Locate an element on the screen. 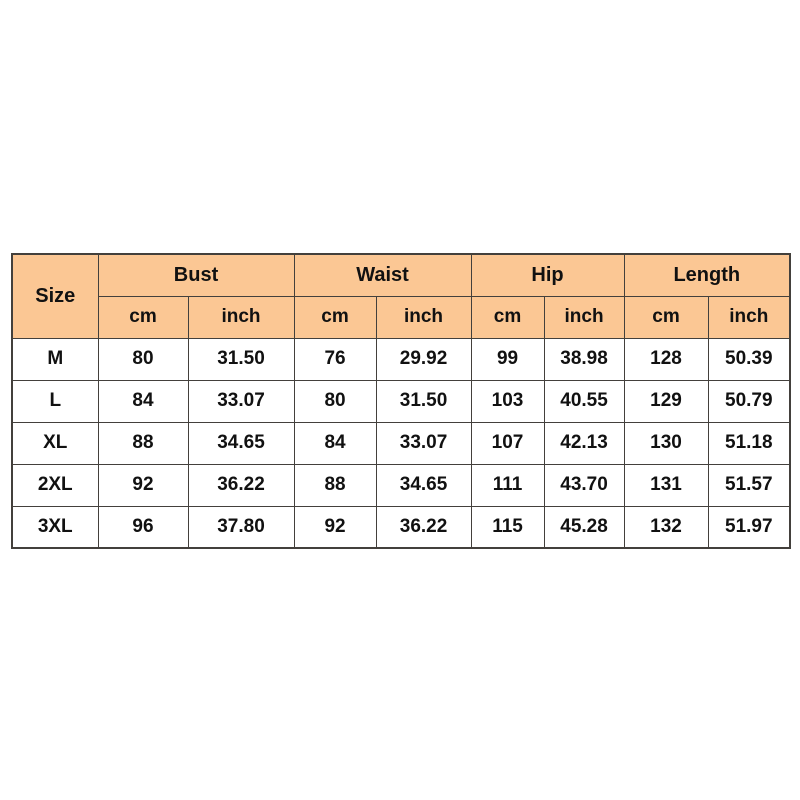 This screenshot has height=800, width=800. value-cell: 131 is located at coordinates (666, 485).